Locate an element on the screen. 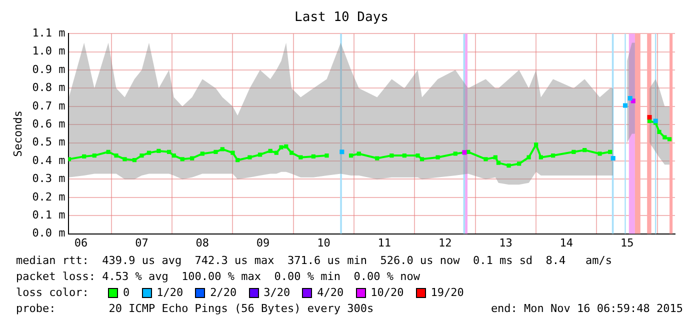  legend-label: 0 is located at coordinates (126, 293).